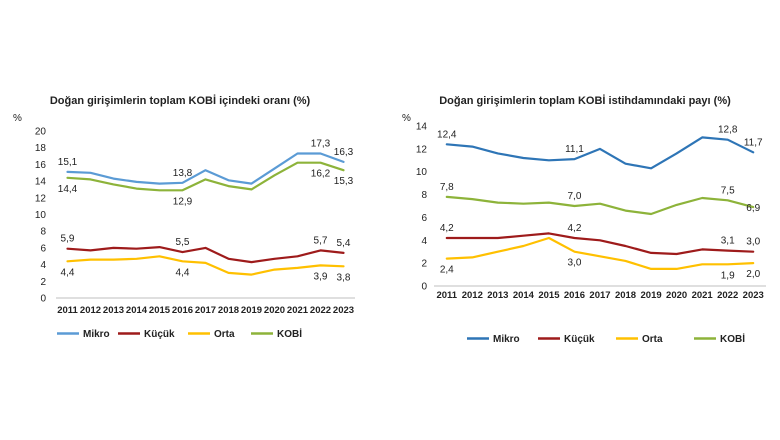  I want to click on y-tick-label: 18, so click(41, 148).